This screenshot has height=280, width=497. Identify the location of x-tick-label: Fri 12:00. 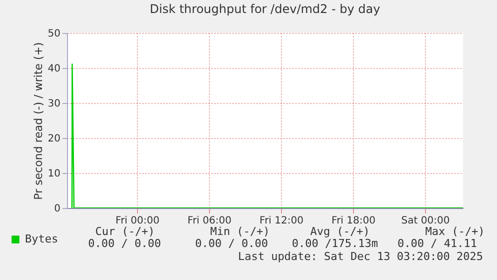
(282, 221).